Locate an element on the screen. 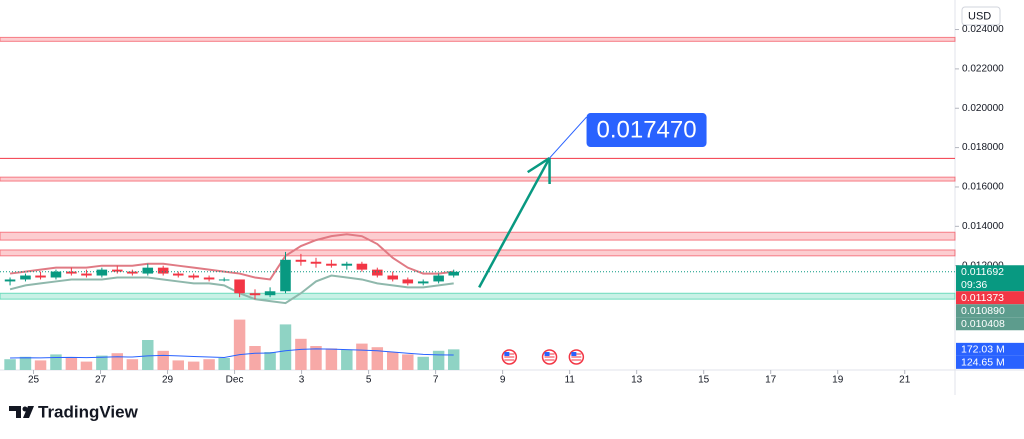  price-label: 0.010890 is located at coordinates (983, 311).